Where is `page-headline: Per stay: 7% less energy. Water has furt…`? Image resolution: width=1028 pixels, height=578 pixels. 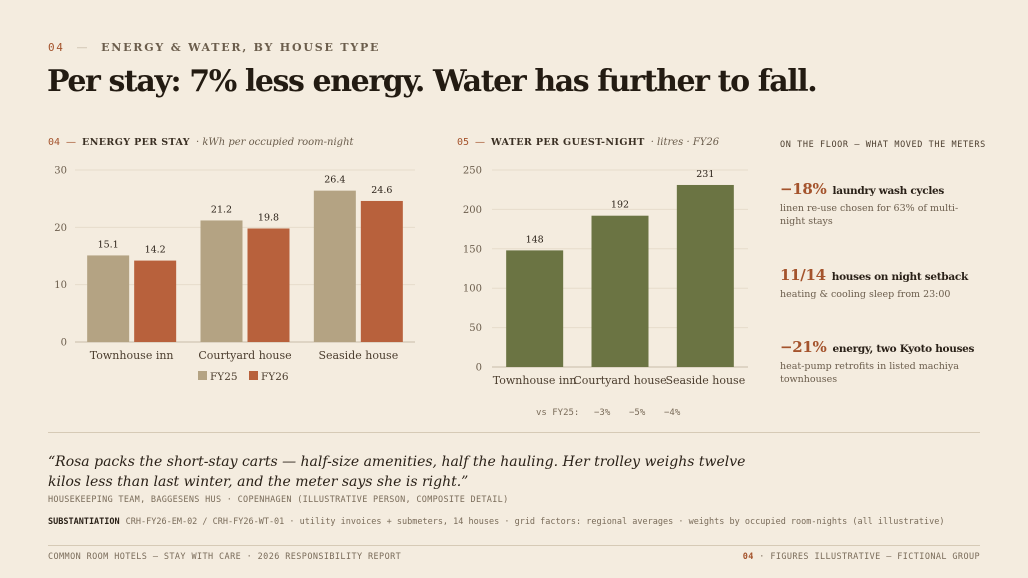 page-headline: Per stay: 7% less energy. Water has furt… is located at coordinates (432, 81).